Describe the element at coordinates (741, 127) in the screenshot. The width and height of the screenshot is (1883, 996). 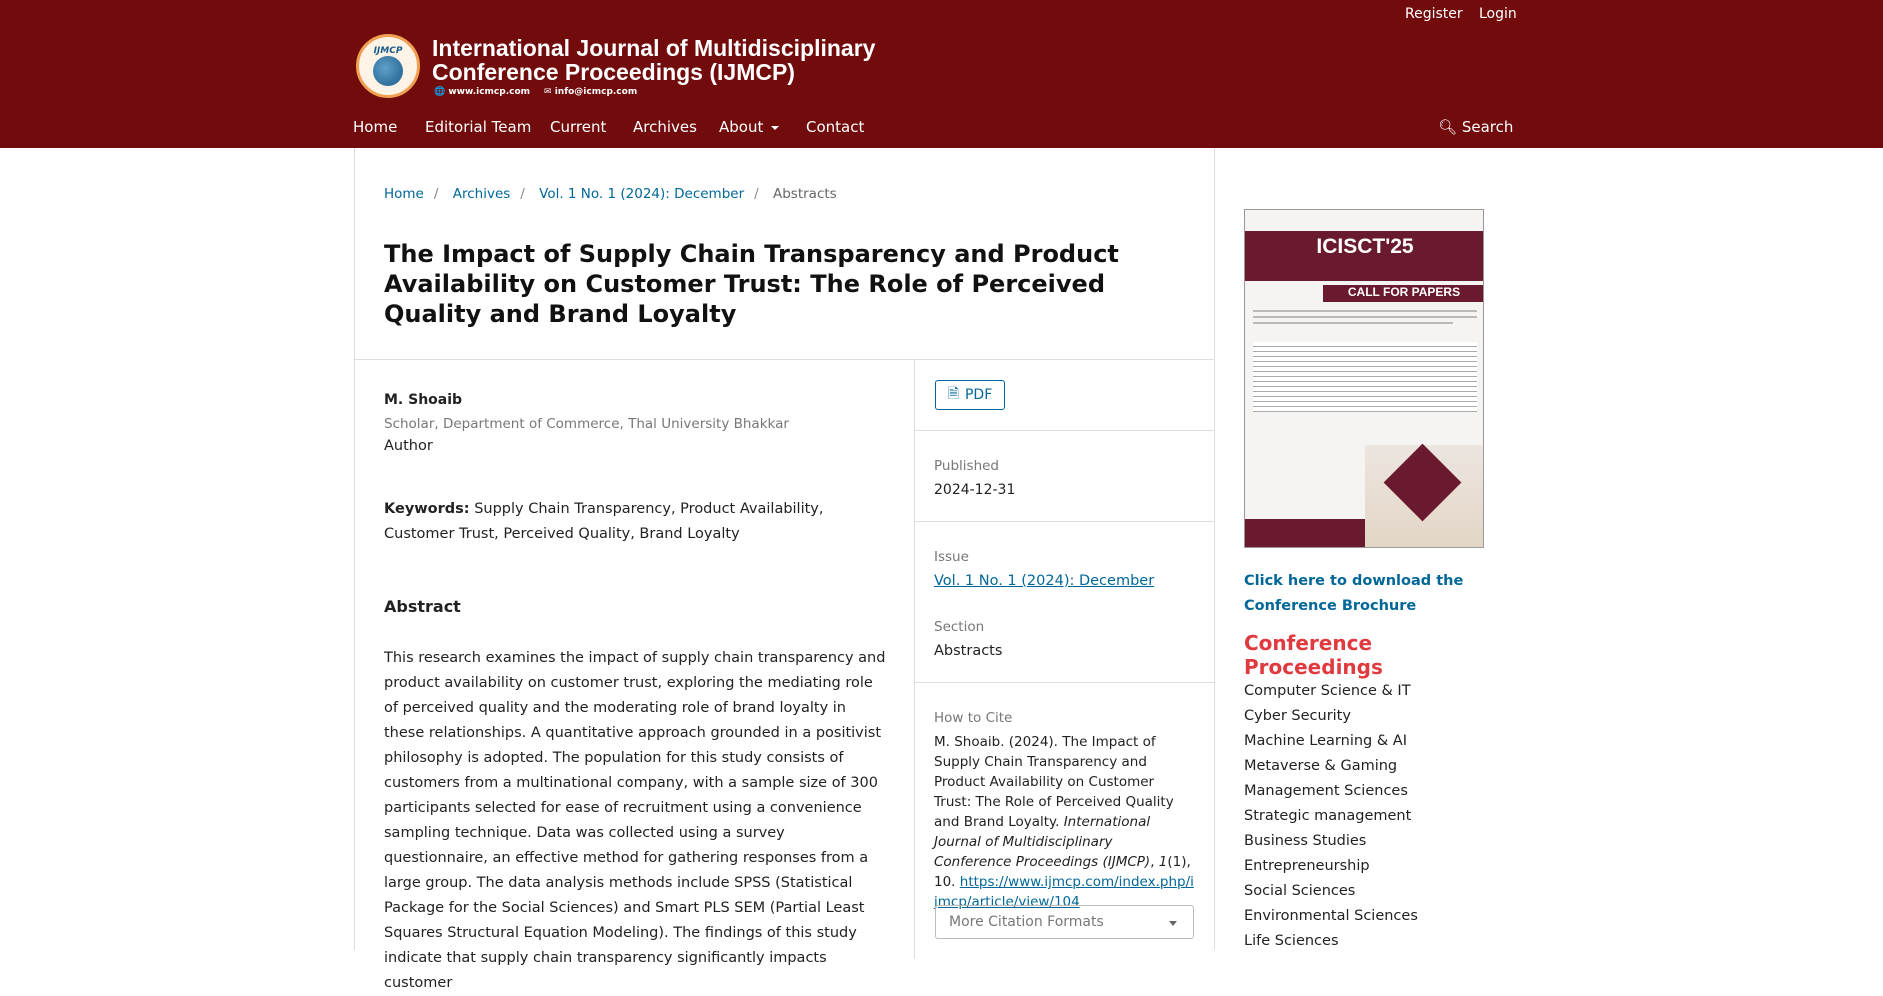
I see `nav-about-label: About` at that location.